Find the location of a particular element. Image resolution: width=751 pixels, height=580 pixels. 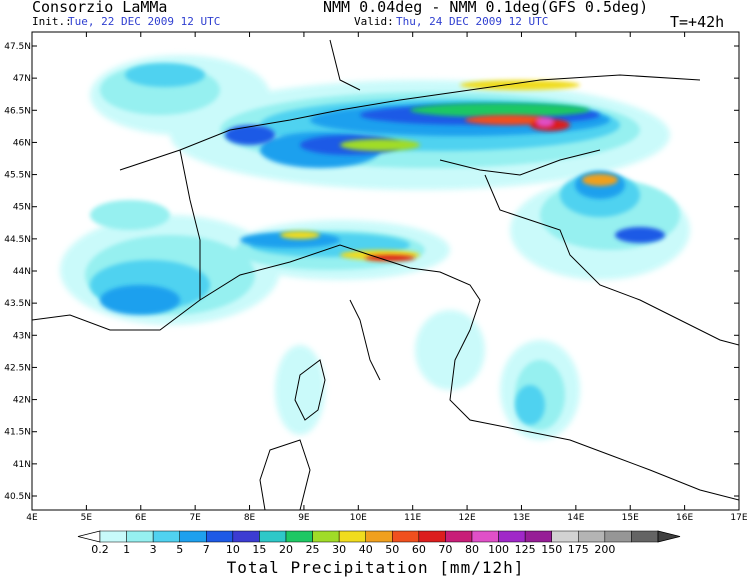

lon-tick-label: 9E is located at coordinates (304, 518).